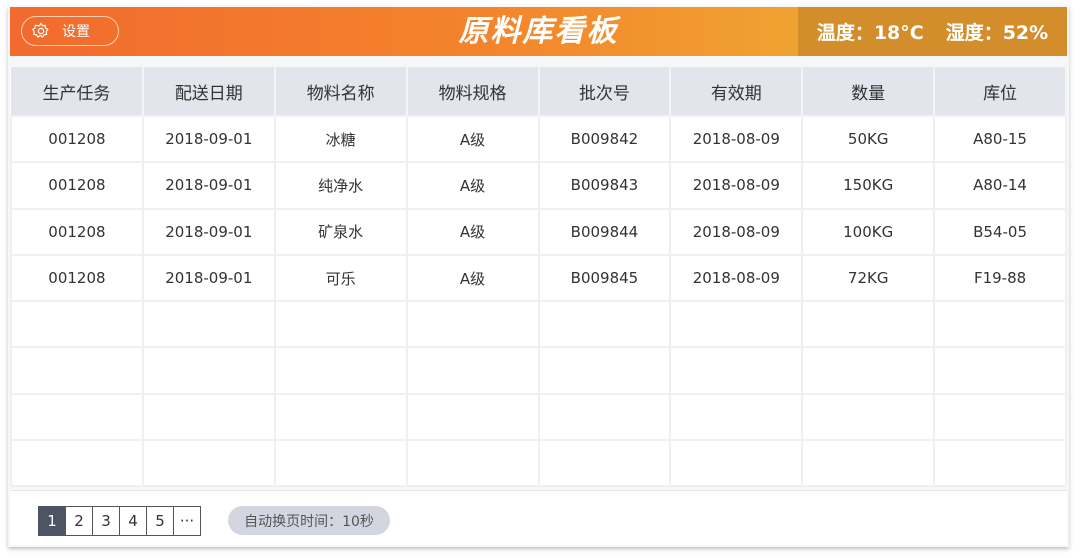  I want to click on table-cell: 可乐, so click(340, 278).